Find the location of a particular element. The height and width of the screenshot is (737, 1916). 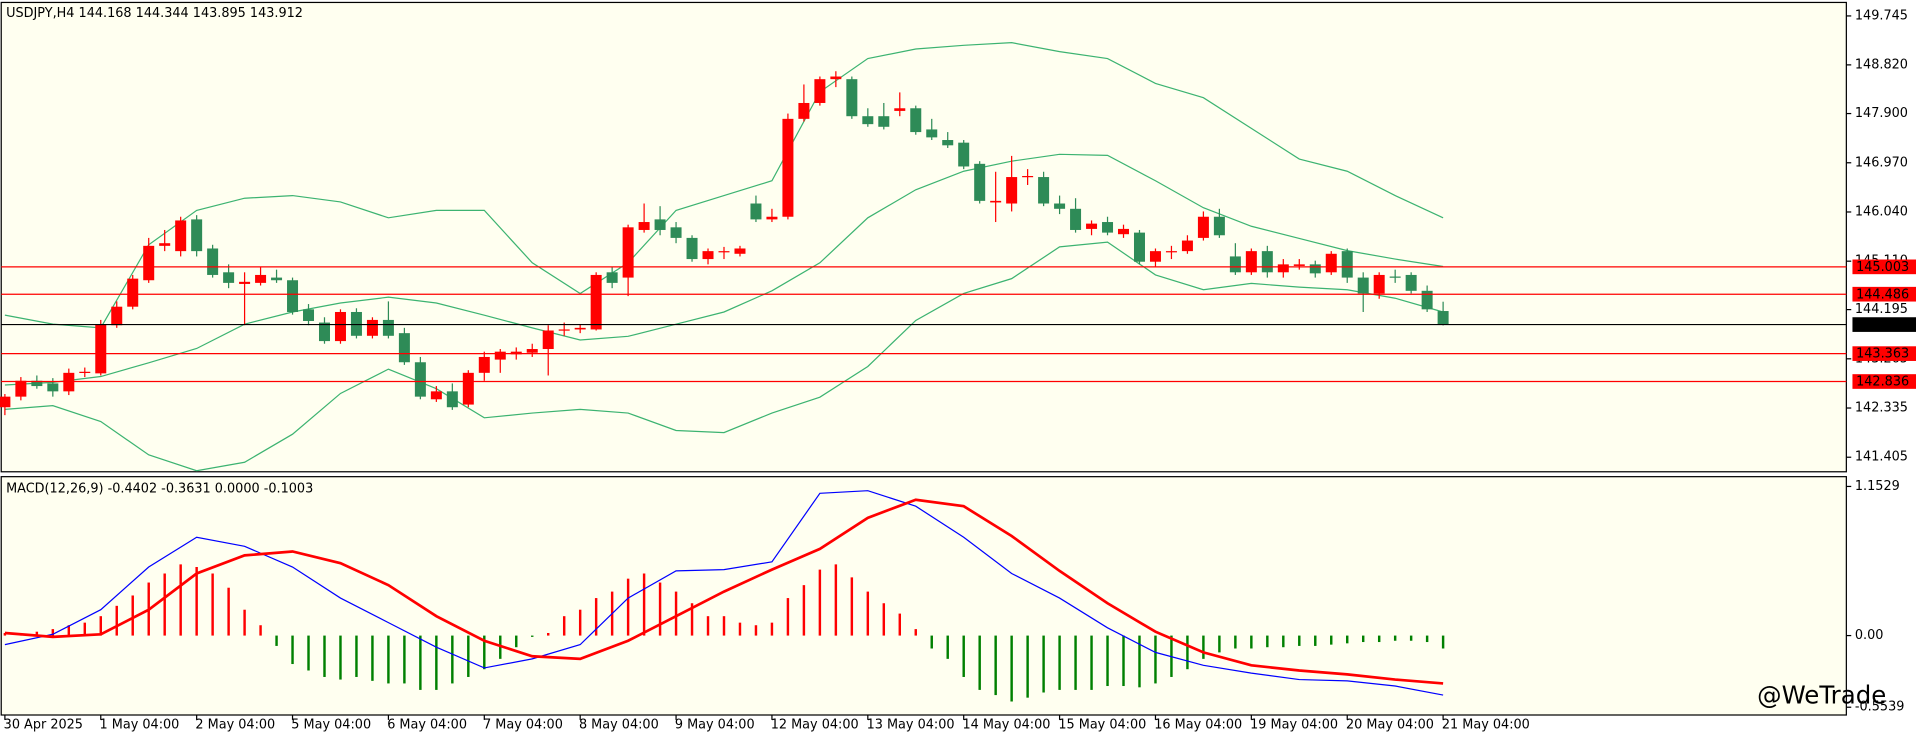

price-label: 144.486 is located at coordinates (1882, 294).